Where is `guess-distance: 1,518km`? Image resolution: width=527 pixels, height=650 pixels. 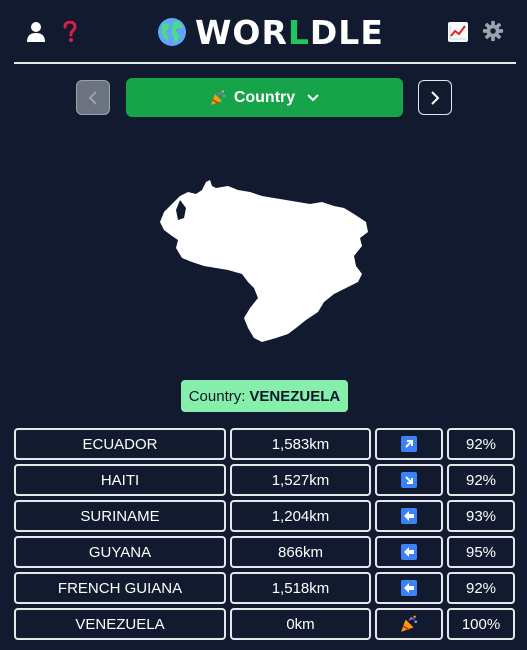
guess-distance: 1,518km is located at coordinates (300, 588).